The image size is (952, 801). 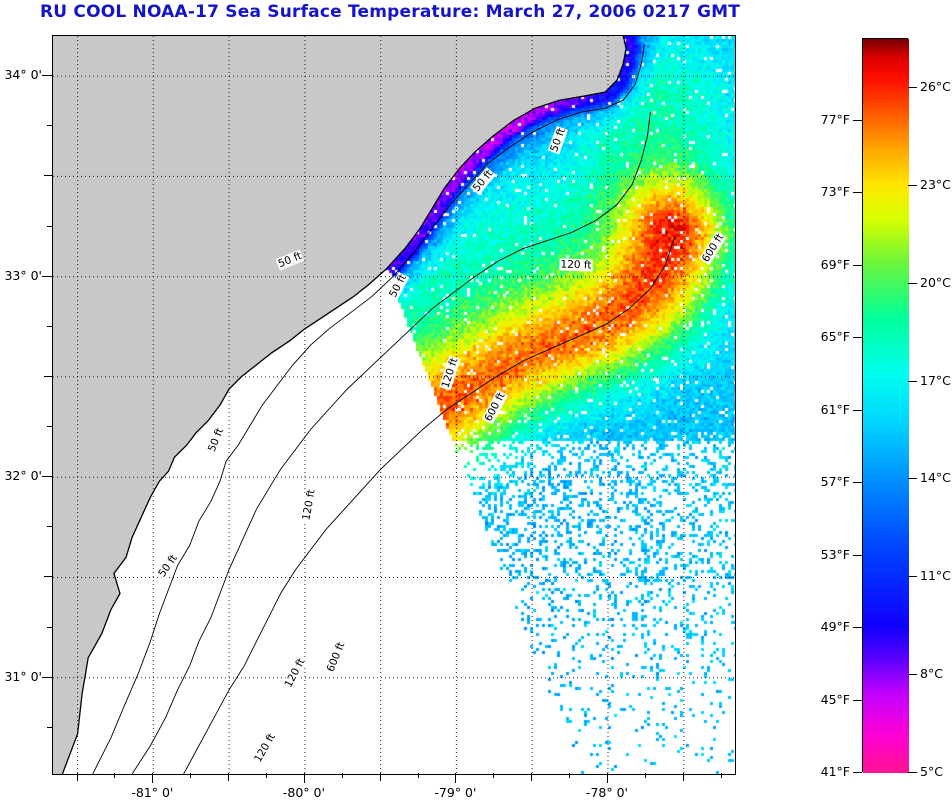 I want to click on colorbar-gradient, so click(x=886, y=406).